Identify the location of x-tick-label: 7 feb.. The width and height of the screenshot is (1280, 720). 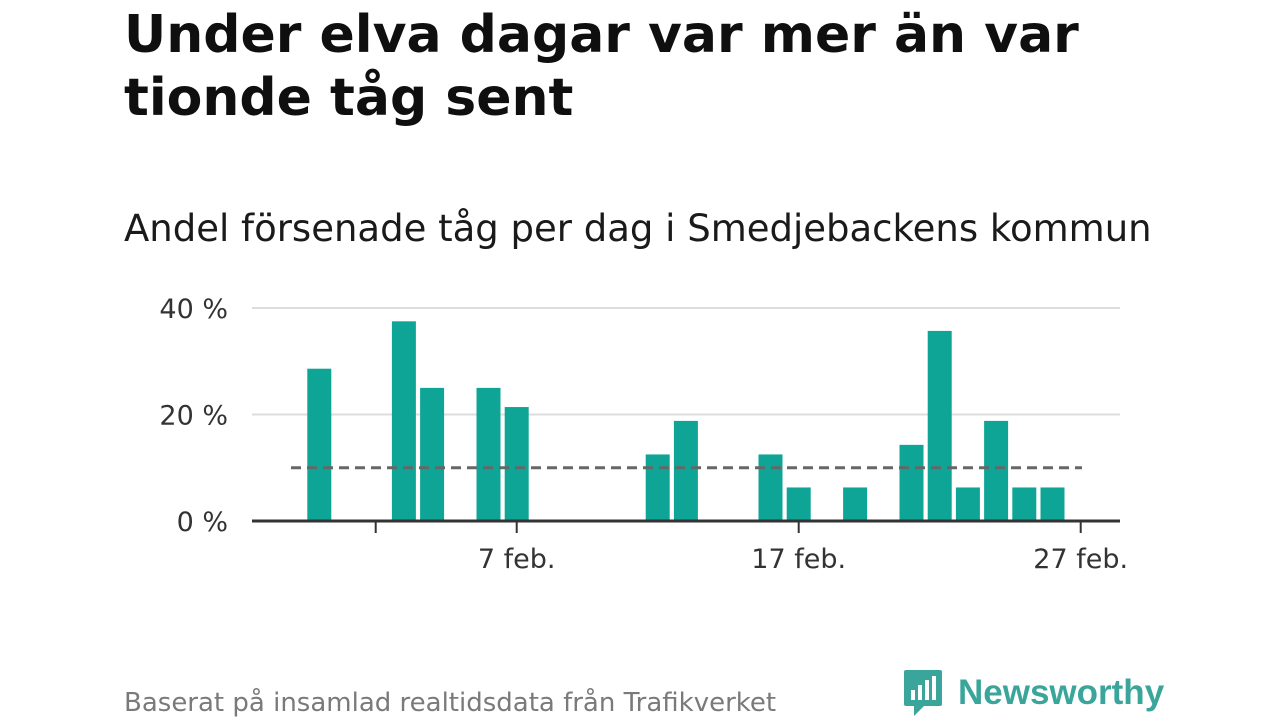
(517, 559).